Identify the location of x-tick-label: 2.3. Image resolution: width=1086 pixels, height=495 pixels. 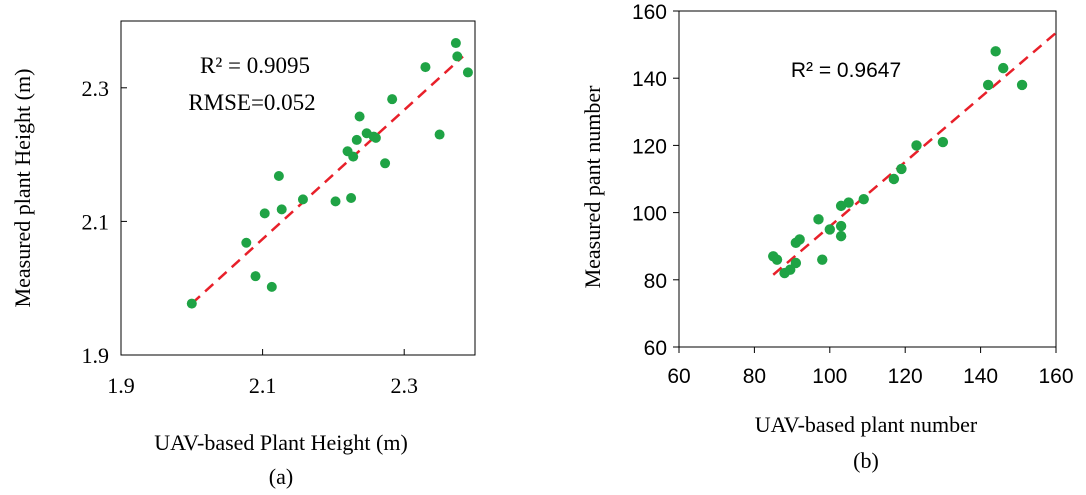
(404, 385).